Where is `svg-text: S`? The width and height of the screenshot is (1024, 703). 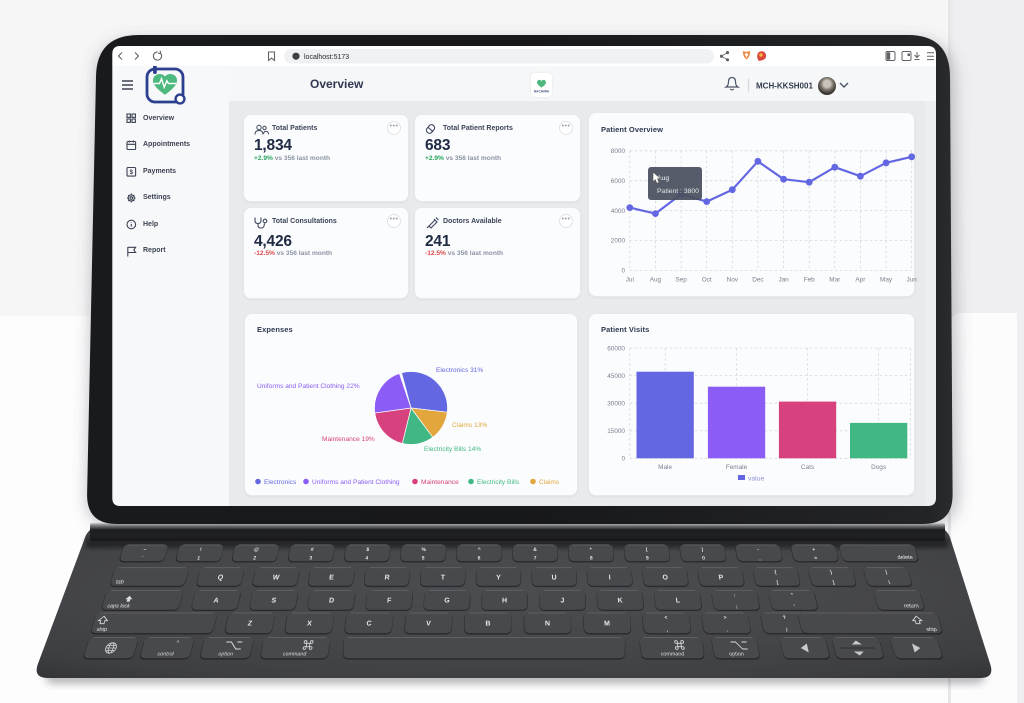
svg-text: S is located at coordinates (274, 601).